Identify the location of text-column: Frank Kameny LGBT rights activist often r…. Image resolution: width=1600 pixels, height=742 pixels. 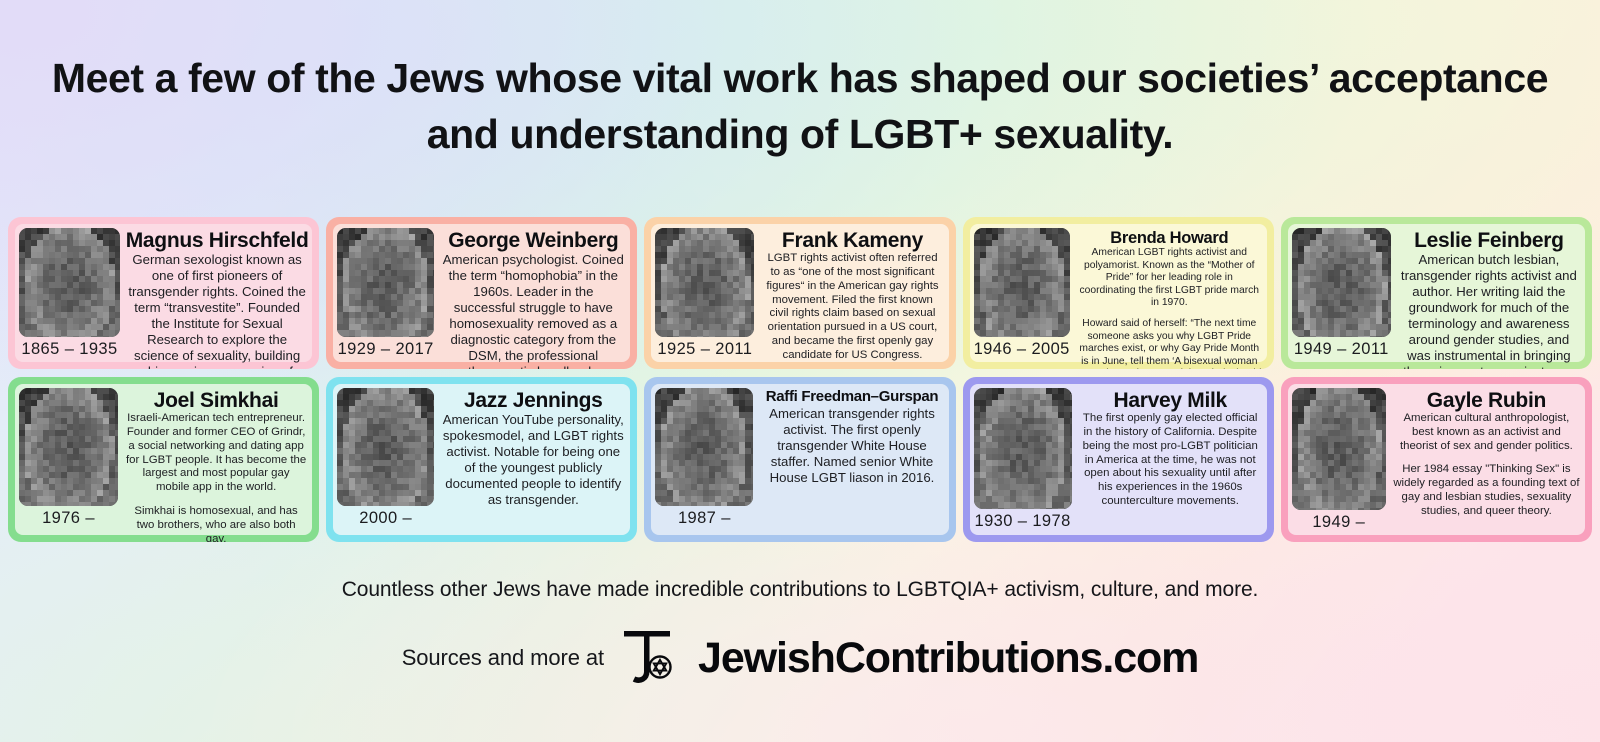
(852, 294).